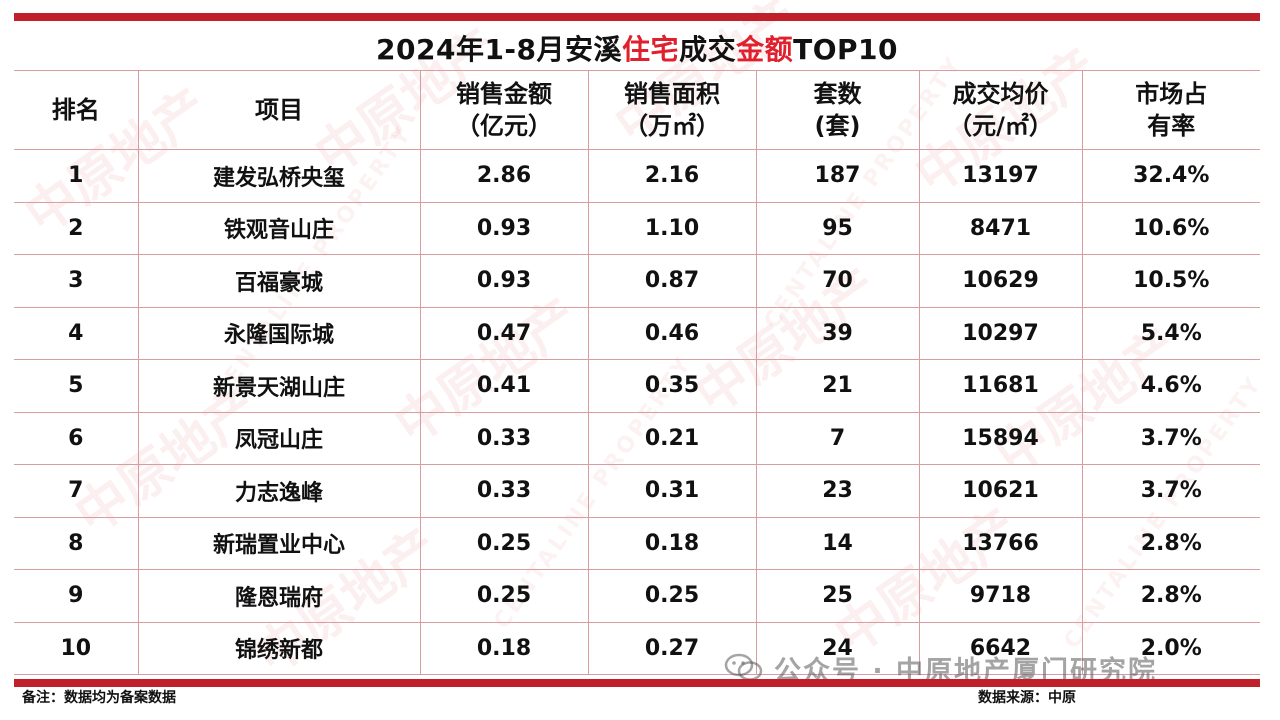 Image resolution: width=1280 pixels, height=720 pixels. What do you see at coordinates (279, 333) in the screenshot?
I see `table-cell: 永隆国际城` at bounding box center [279, 333].